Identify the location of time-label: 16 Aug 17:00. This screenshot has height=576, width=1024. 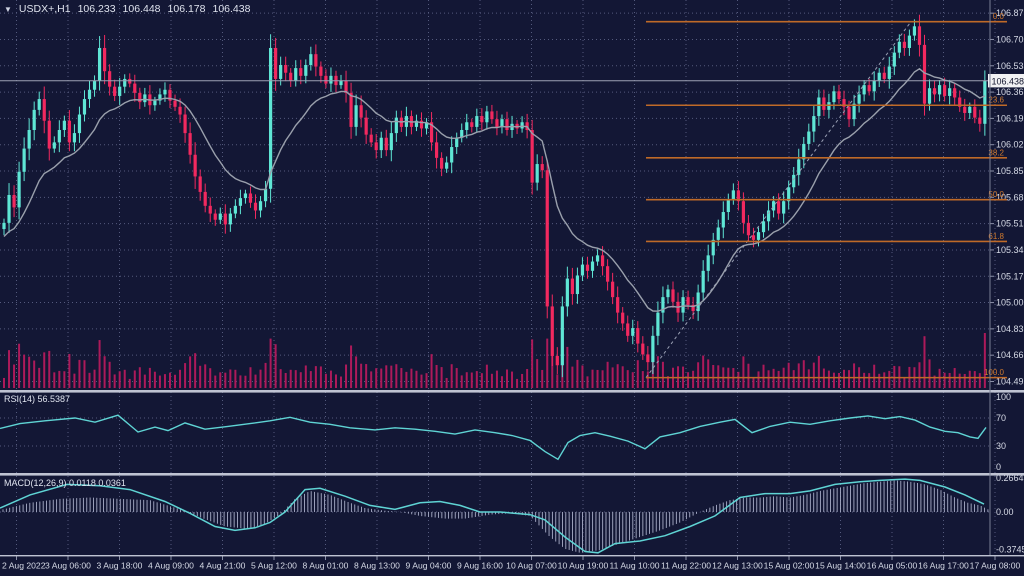
(943, 566).